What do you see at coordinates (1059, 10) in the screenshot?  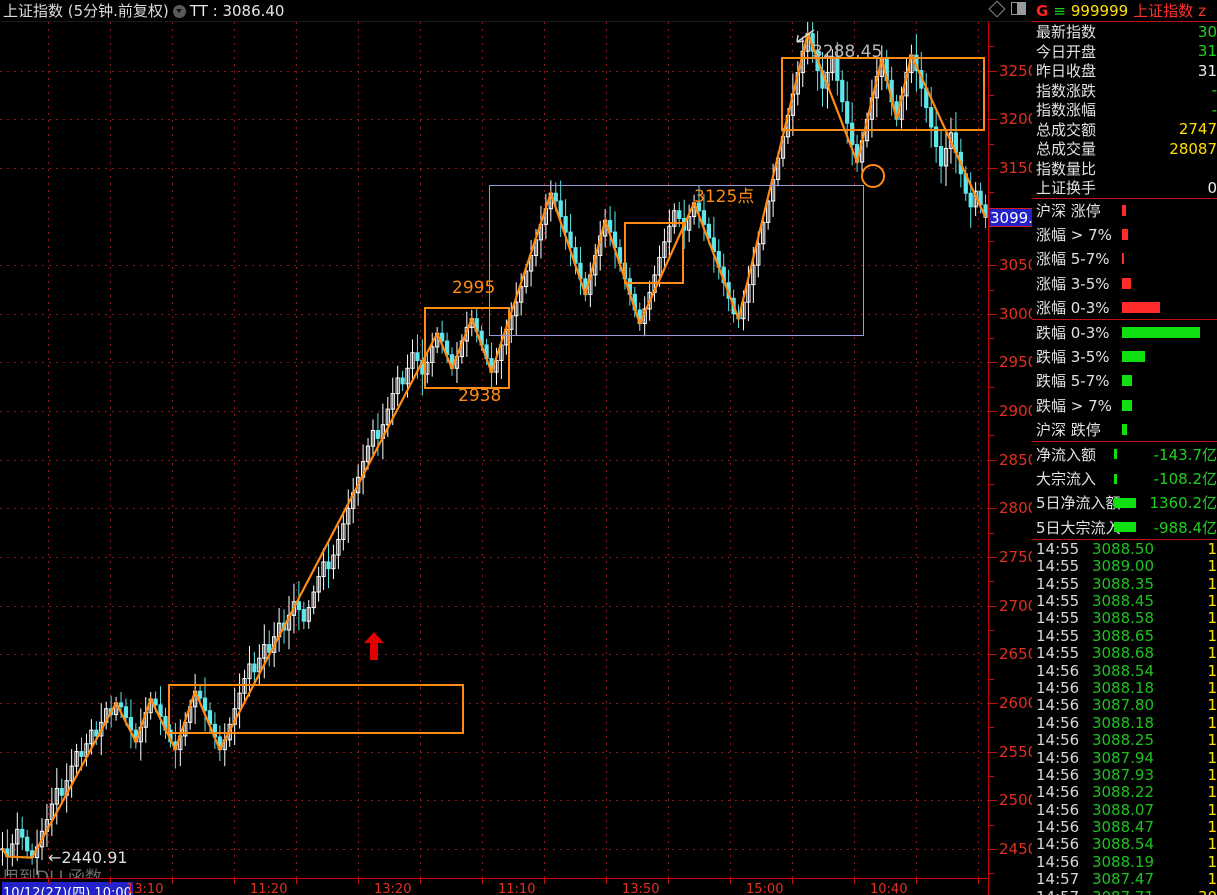 I see `signal-bars-icon: ≡` at bounding box center [1059, 10].